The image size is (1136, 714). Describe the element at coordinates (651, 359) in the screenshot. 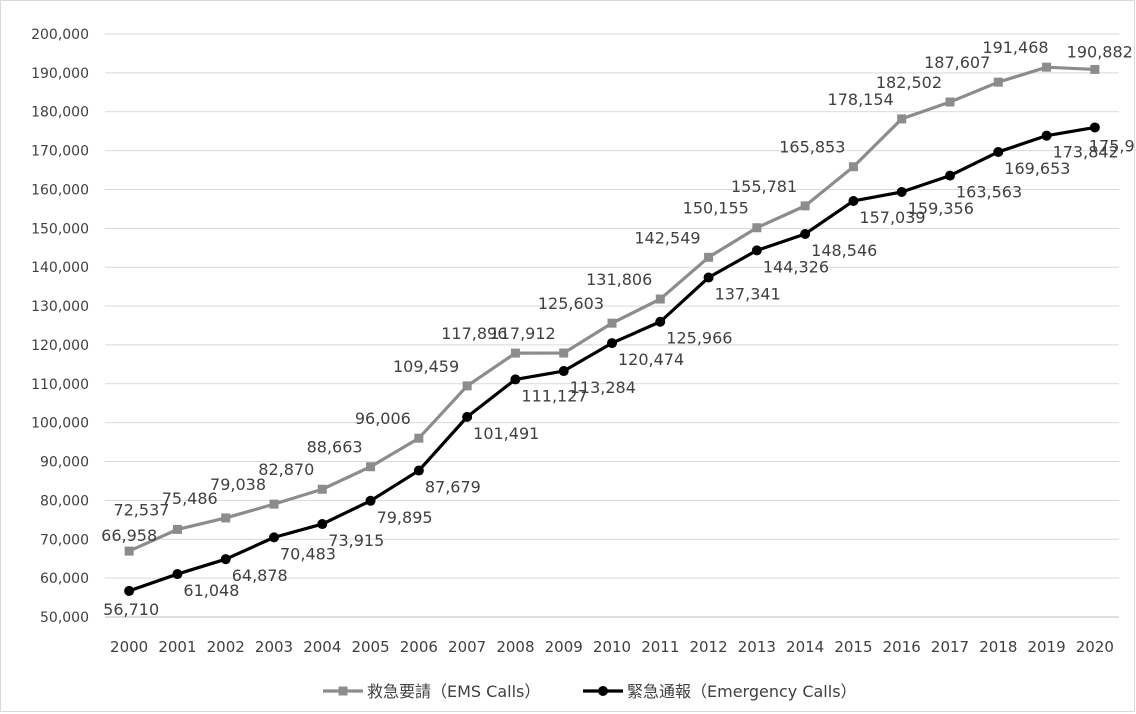

I see `series-2-data-label: 120,474` at that location.